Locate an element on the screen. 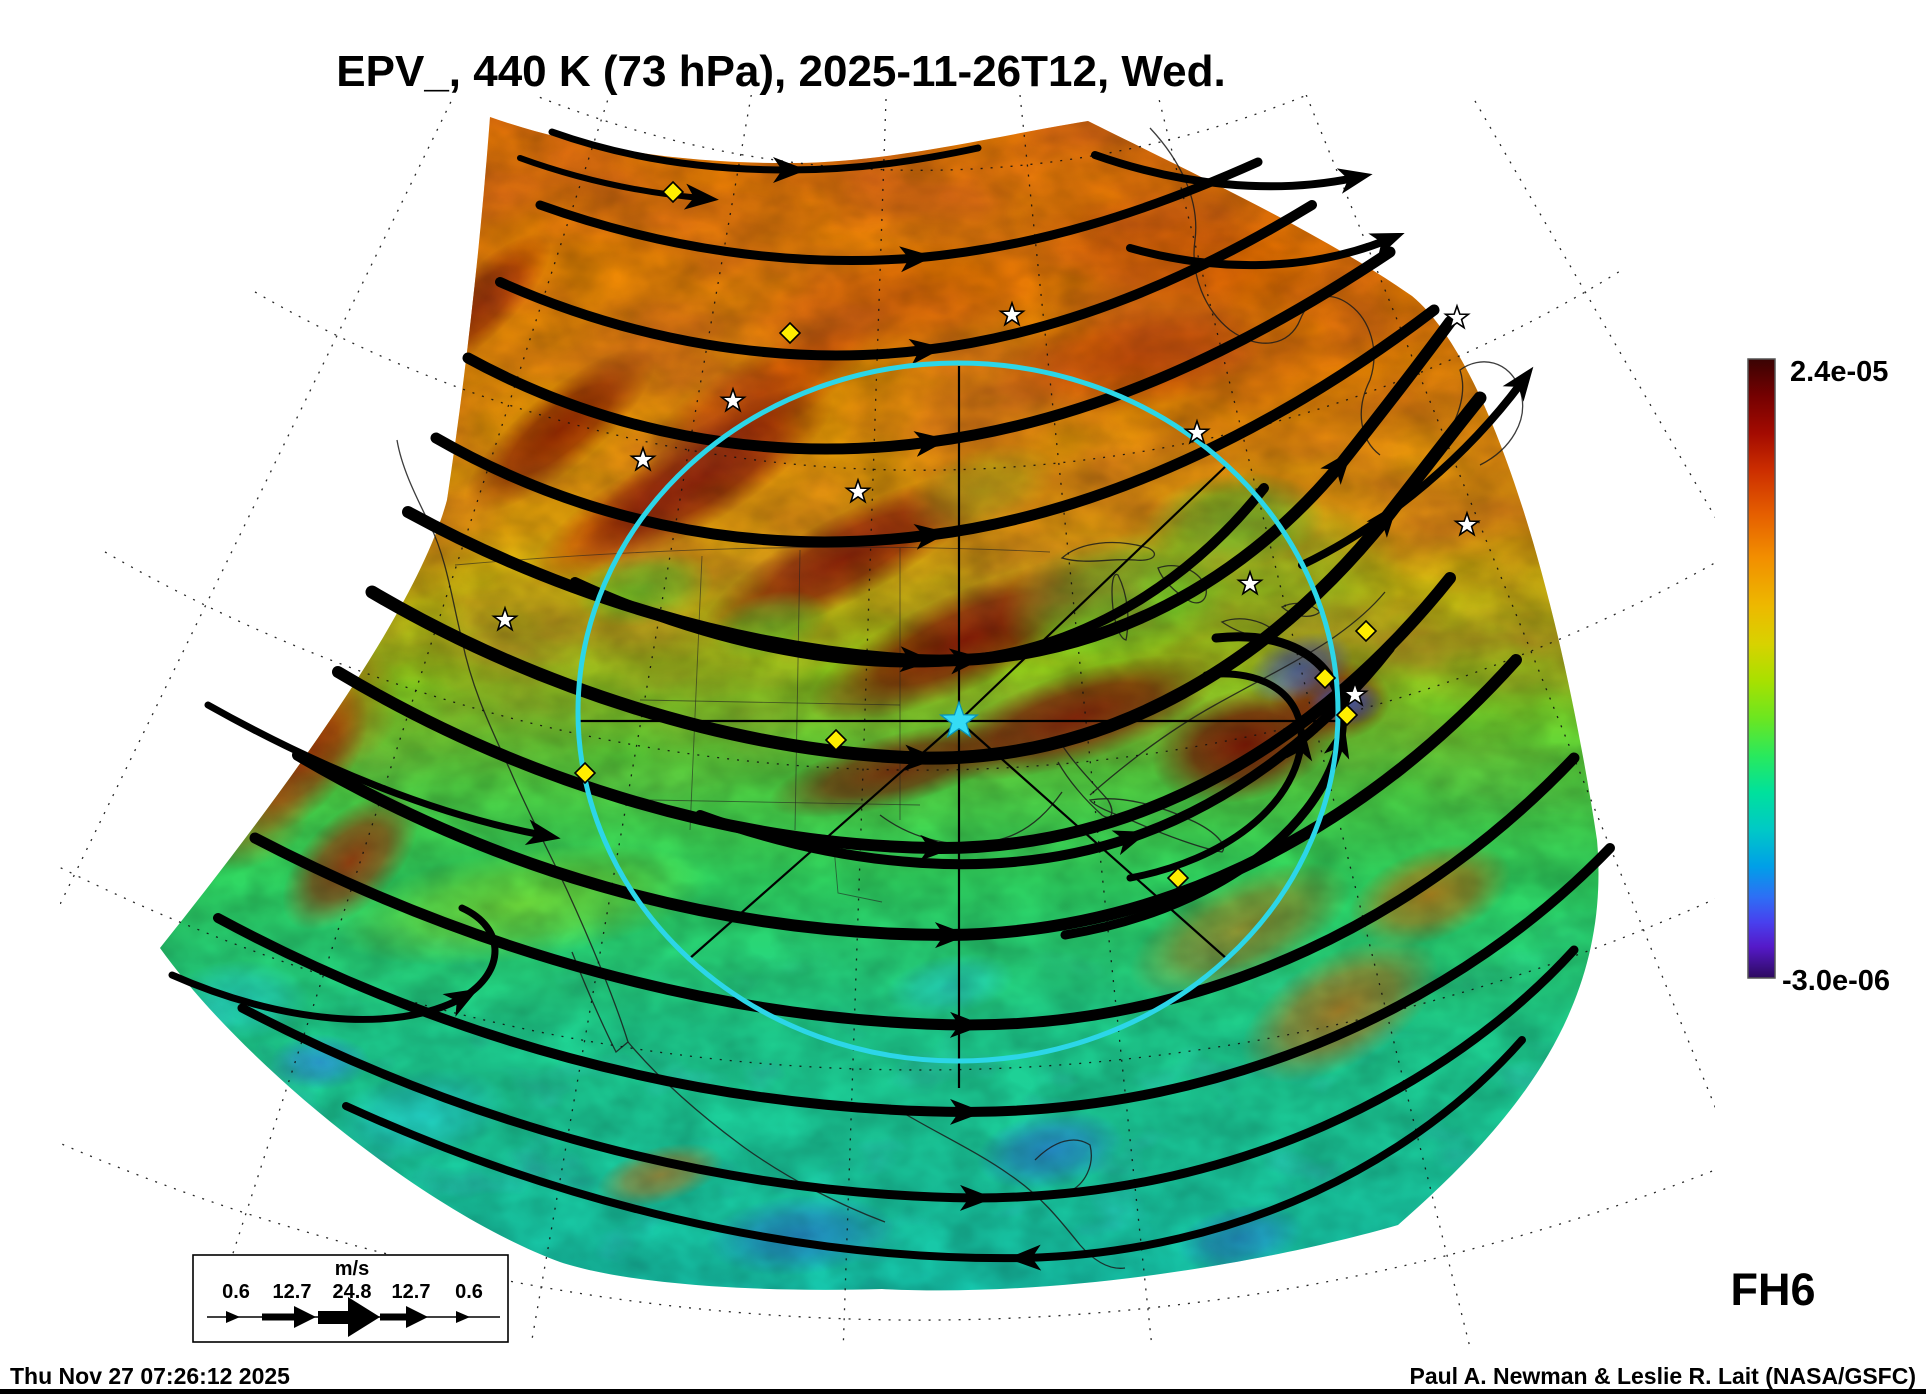 The height and width of the screenshot is (1394, 1926). crosshair-spoke-upright is located at coordinates (1093, 593).